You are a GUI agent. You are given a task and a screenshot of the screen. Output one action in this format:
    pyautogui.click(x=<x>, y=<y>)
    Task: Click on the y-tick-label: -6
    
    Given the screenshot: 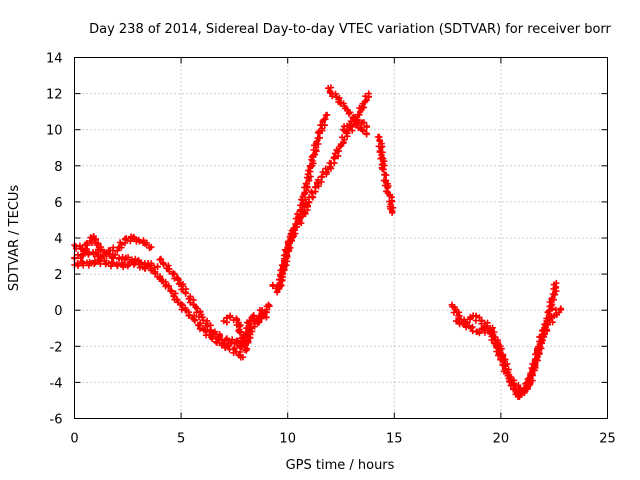 What is the action you would take?
    pyautogui.click(x=56, y=420)
    